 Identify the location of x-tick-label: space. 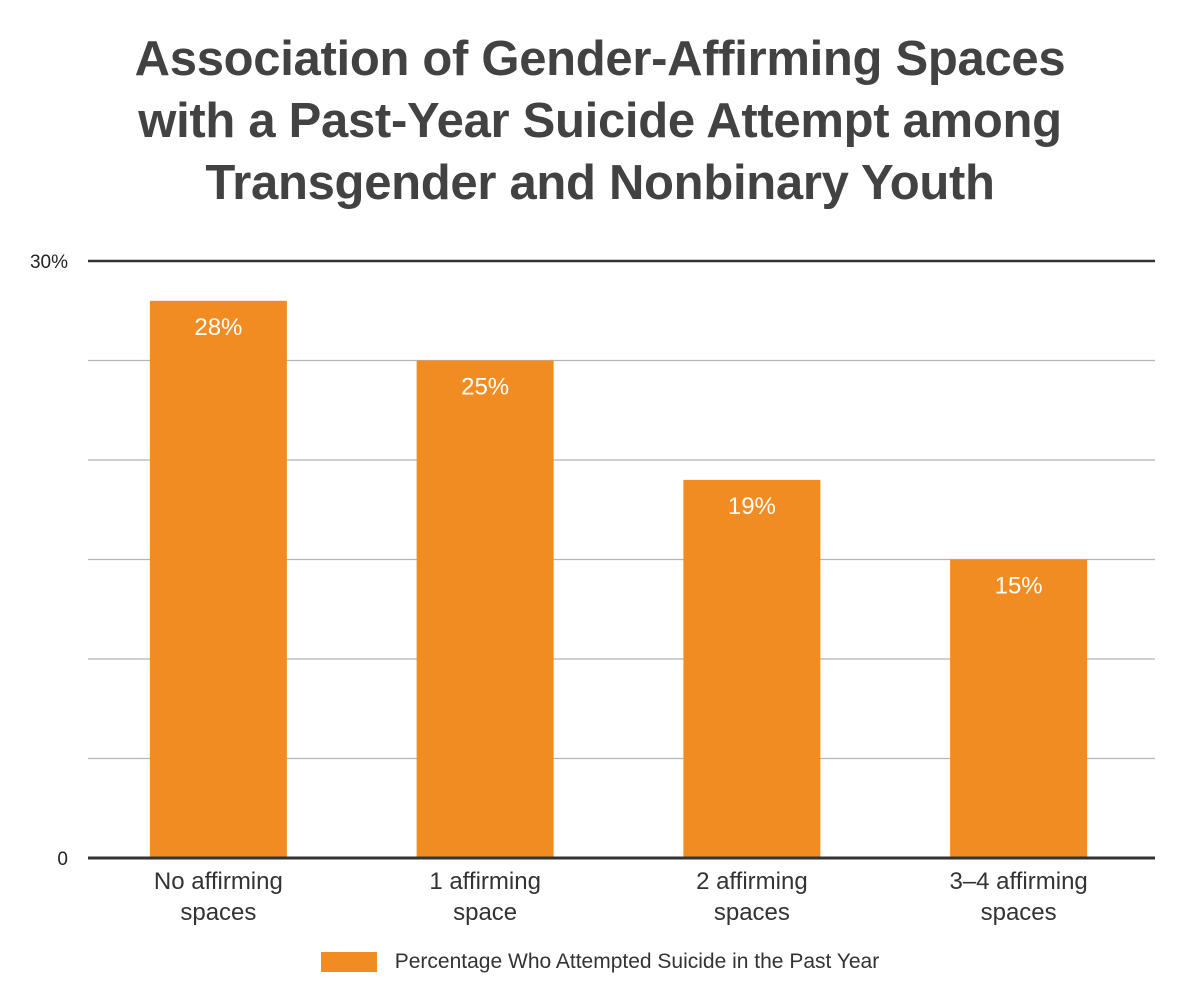
(485, 912).